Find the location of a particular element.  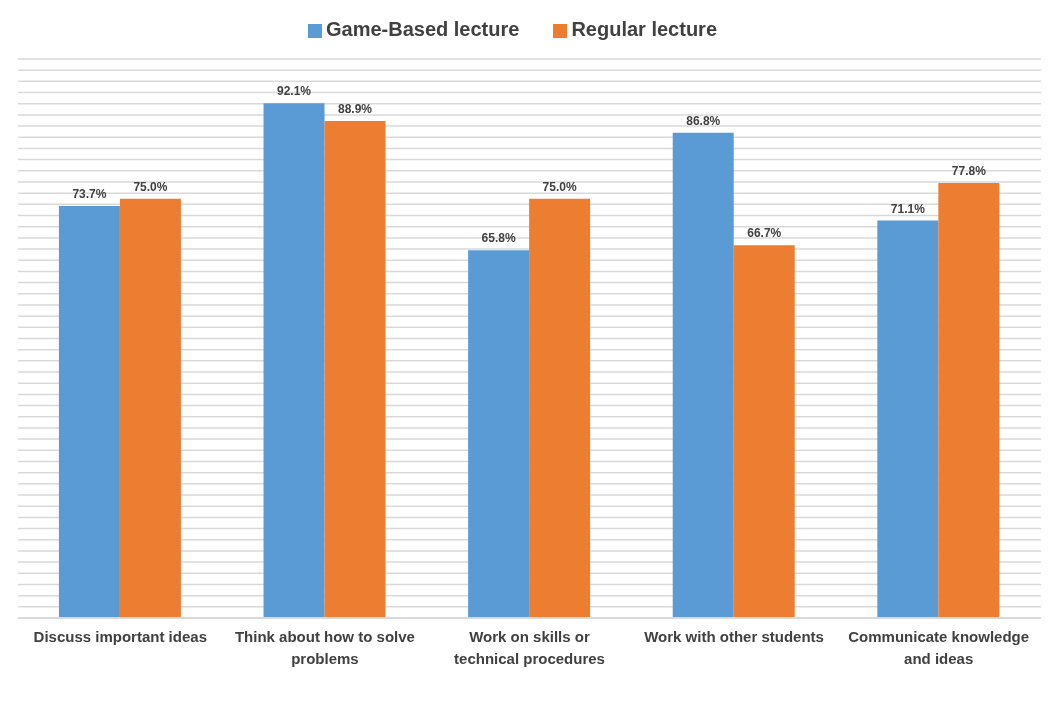

x-tick-label: Communicate knowledge and ideas is located at coordinates (939, 647).